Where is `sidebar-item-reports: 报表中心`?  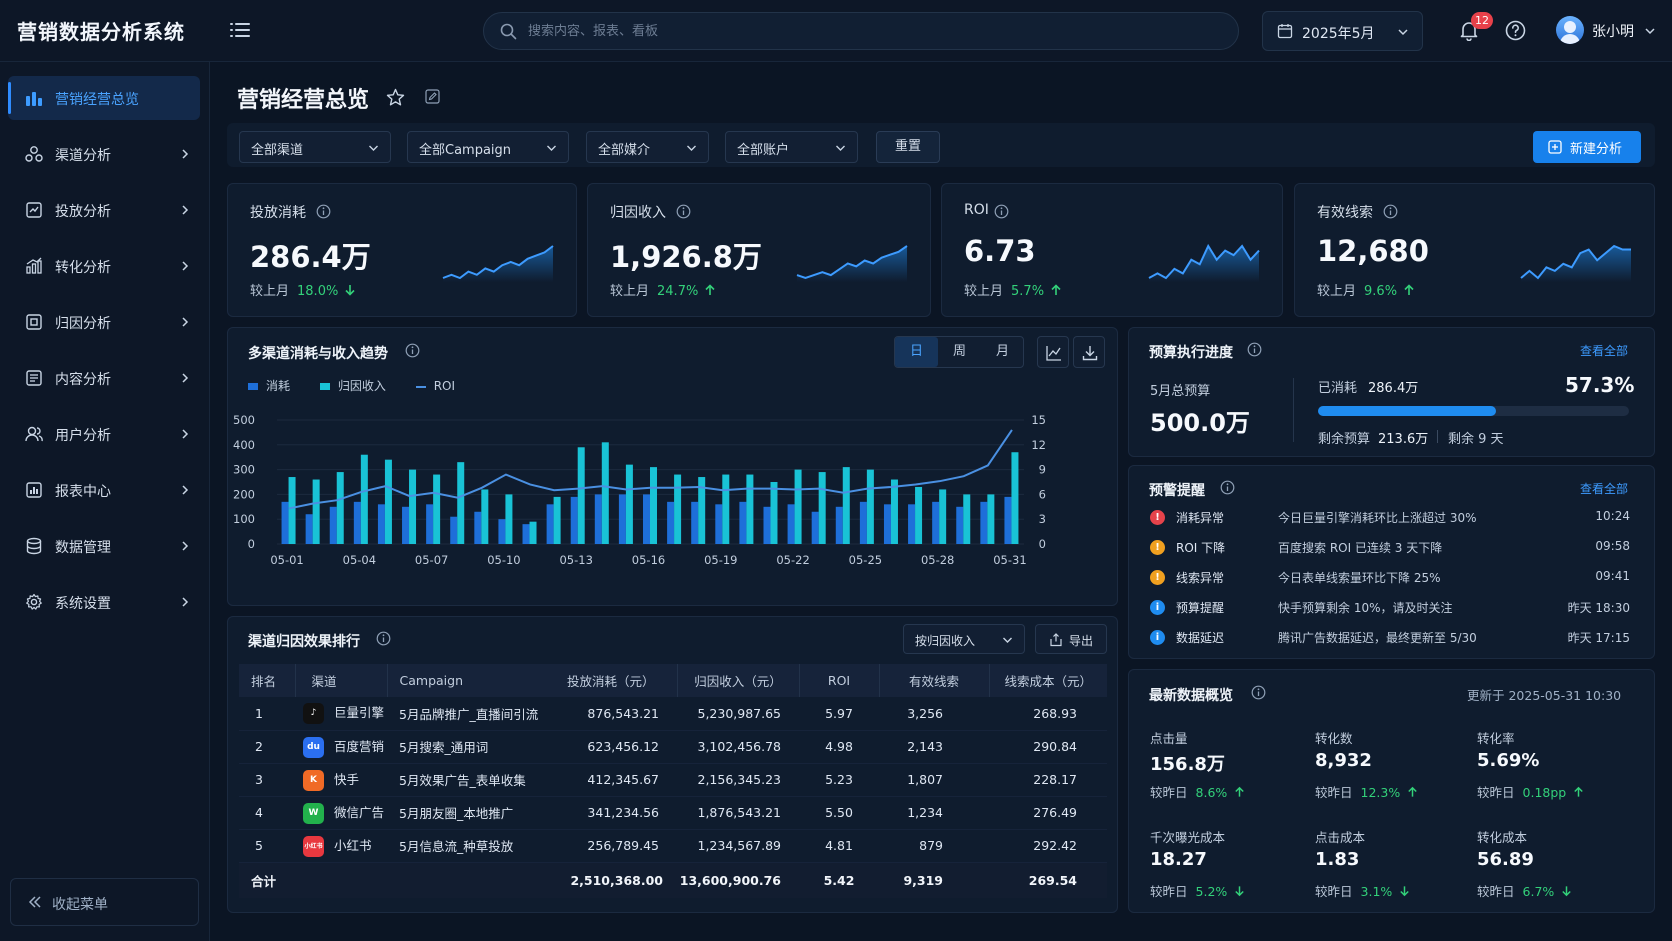 sidebar-item-reports: 报表中心 is located at coordinates (104, 490).